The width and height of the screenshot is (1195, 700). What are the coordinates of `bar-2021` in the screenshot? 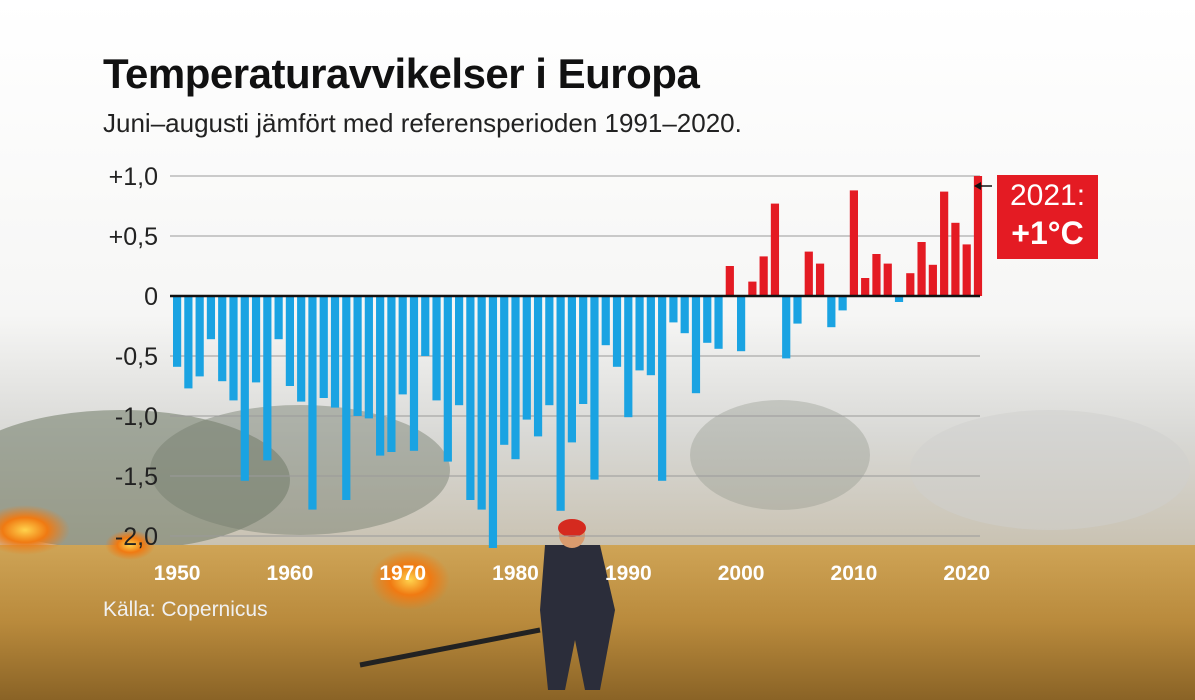 It's located at (978, 236).